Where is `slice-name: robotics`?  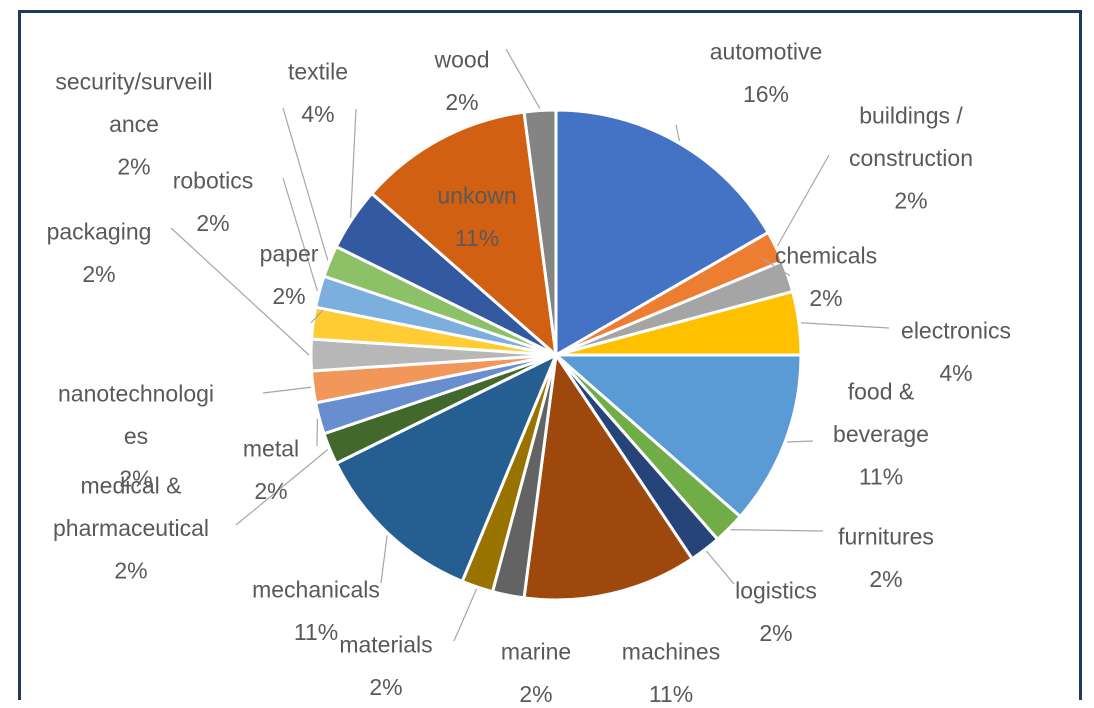
slice-name: robotics is located at coordinates (213, 180).